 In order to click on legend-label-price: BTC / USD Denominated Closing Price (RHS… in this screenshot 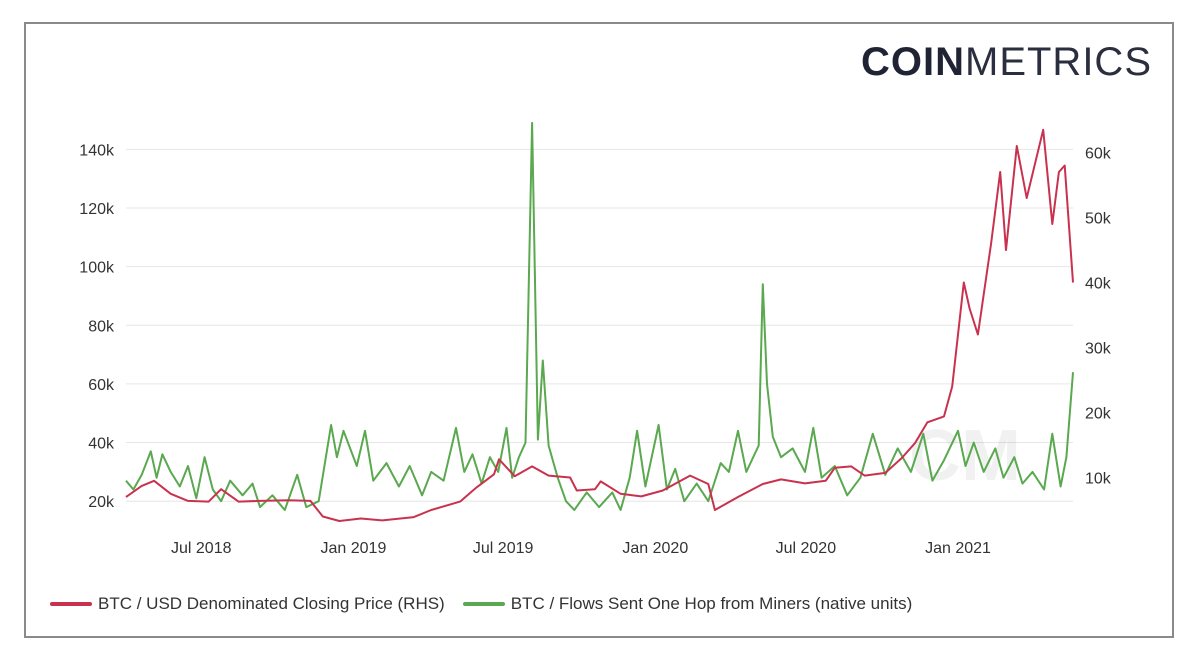, I will do `click(271, 603)`.